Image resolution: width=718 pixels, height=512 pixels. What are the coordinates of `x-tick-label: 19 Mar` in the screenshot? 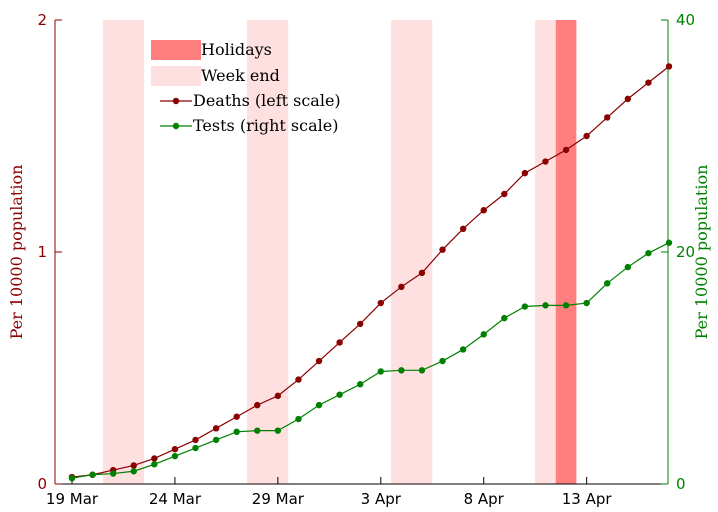 It's located at (72, 499).